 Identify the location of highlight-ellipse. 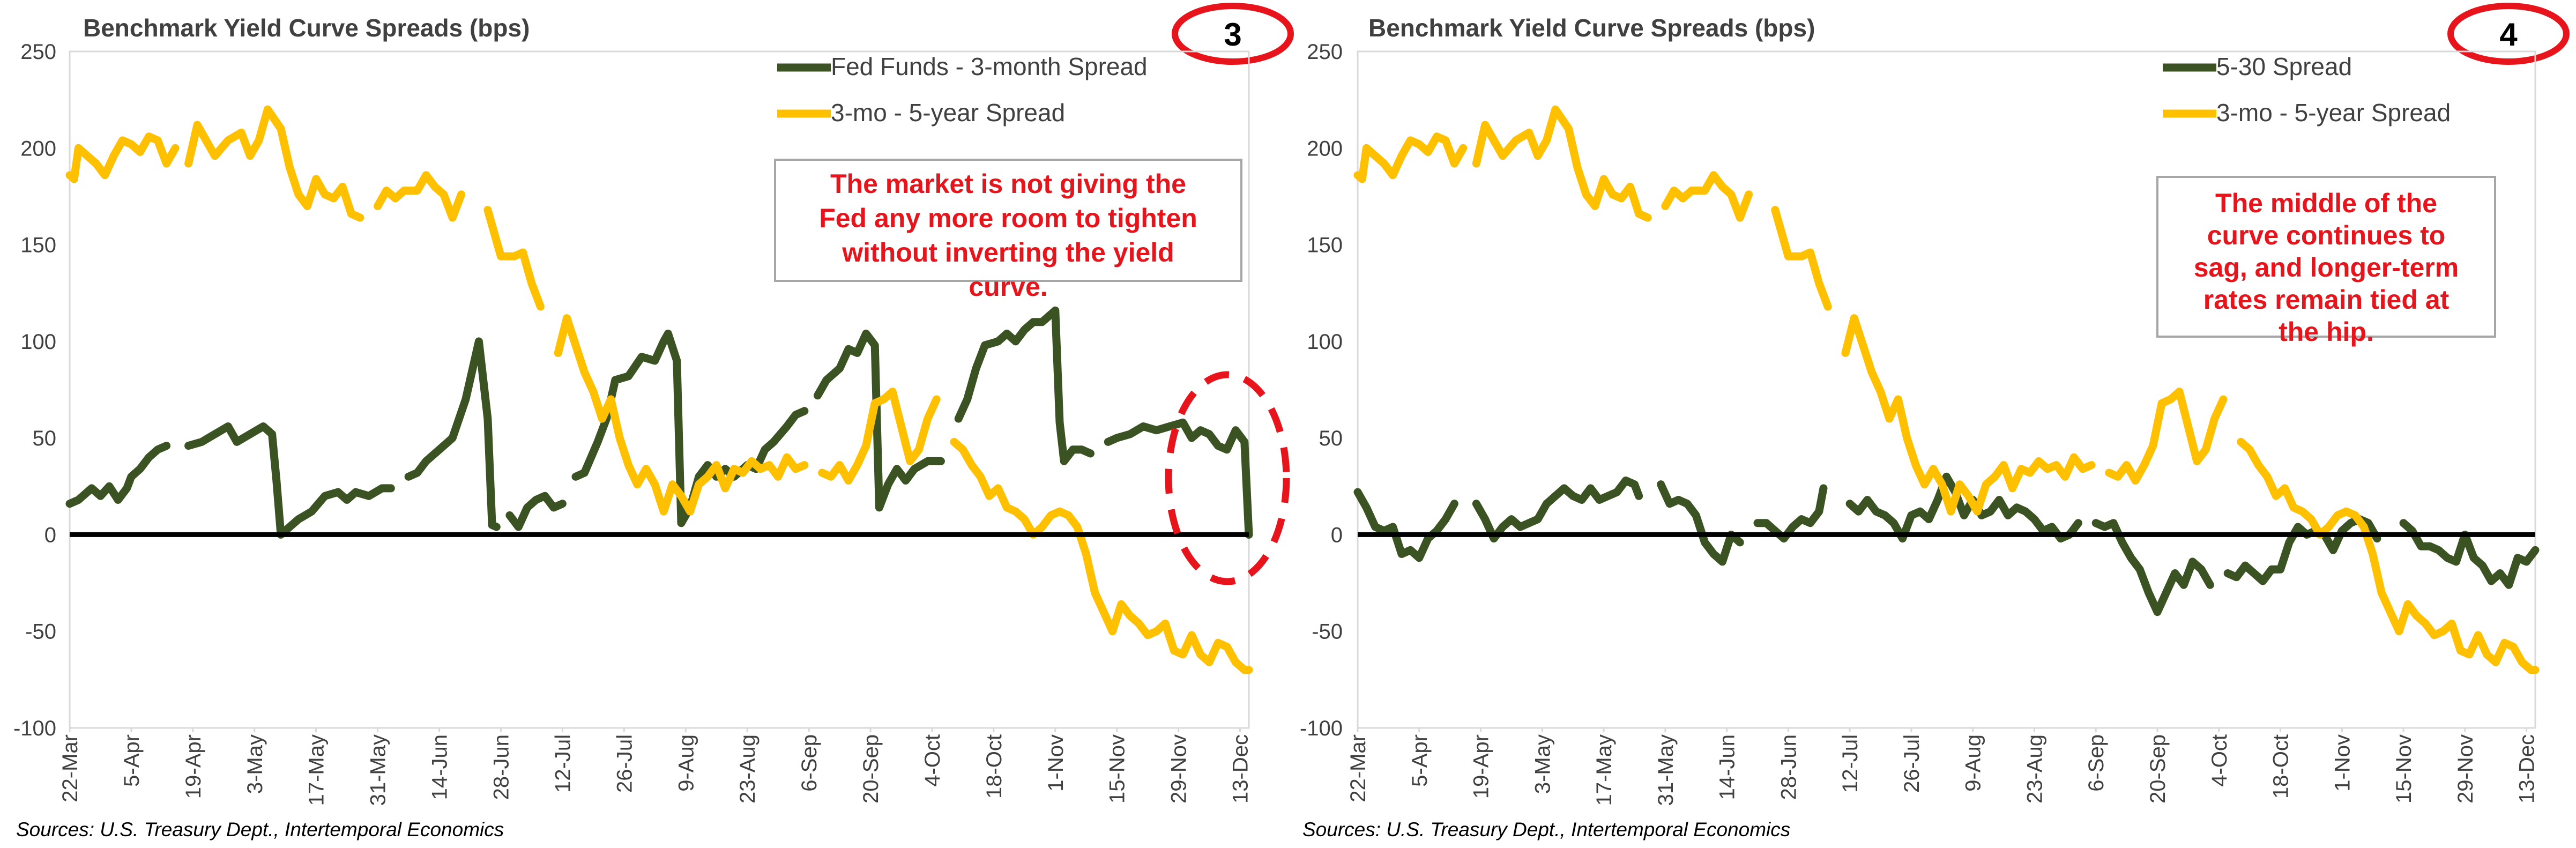
(1227, 478).